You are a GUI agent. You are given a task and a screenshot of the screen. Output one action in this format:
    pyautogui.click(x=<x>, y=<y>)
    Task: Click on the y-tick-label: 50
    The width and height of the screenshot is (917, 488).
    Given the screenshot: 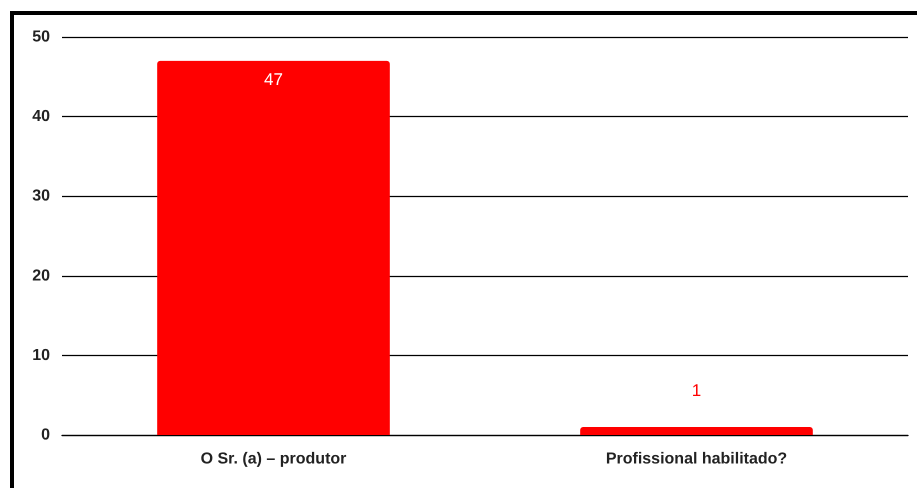 What is the action you would take?
    pyautogui.click(x=41, y=37)
    